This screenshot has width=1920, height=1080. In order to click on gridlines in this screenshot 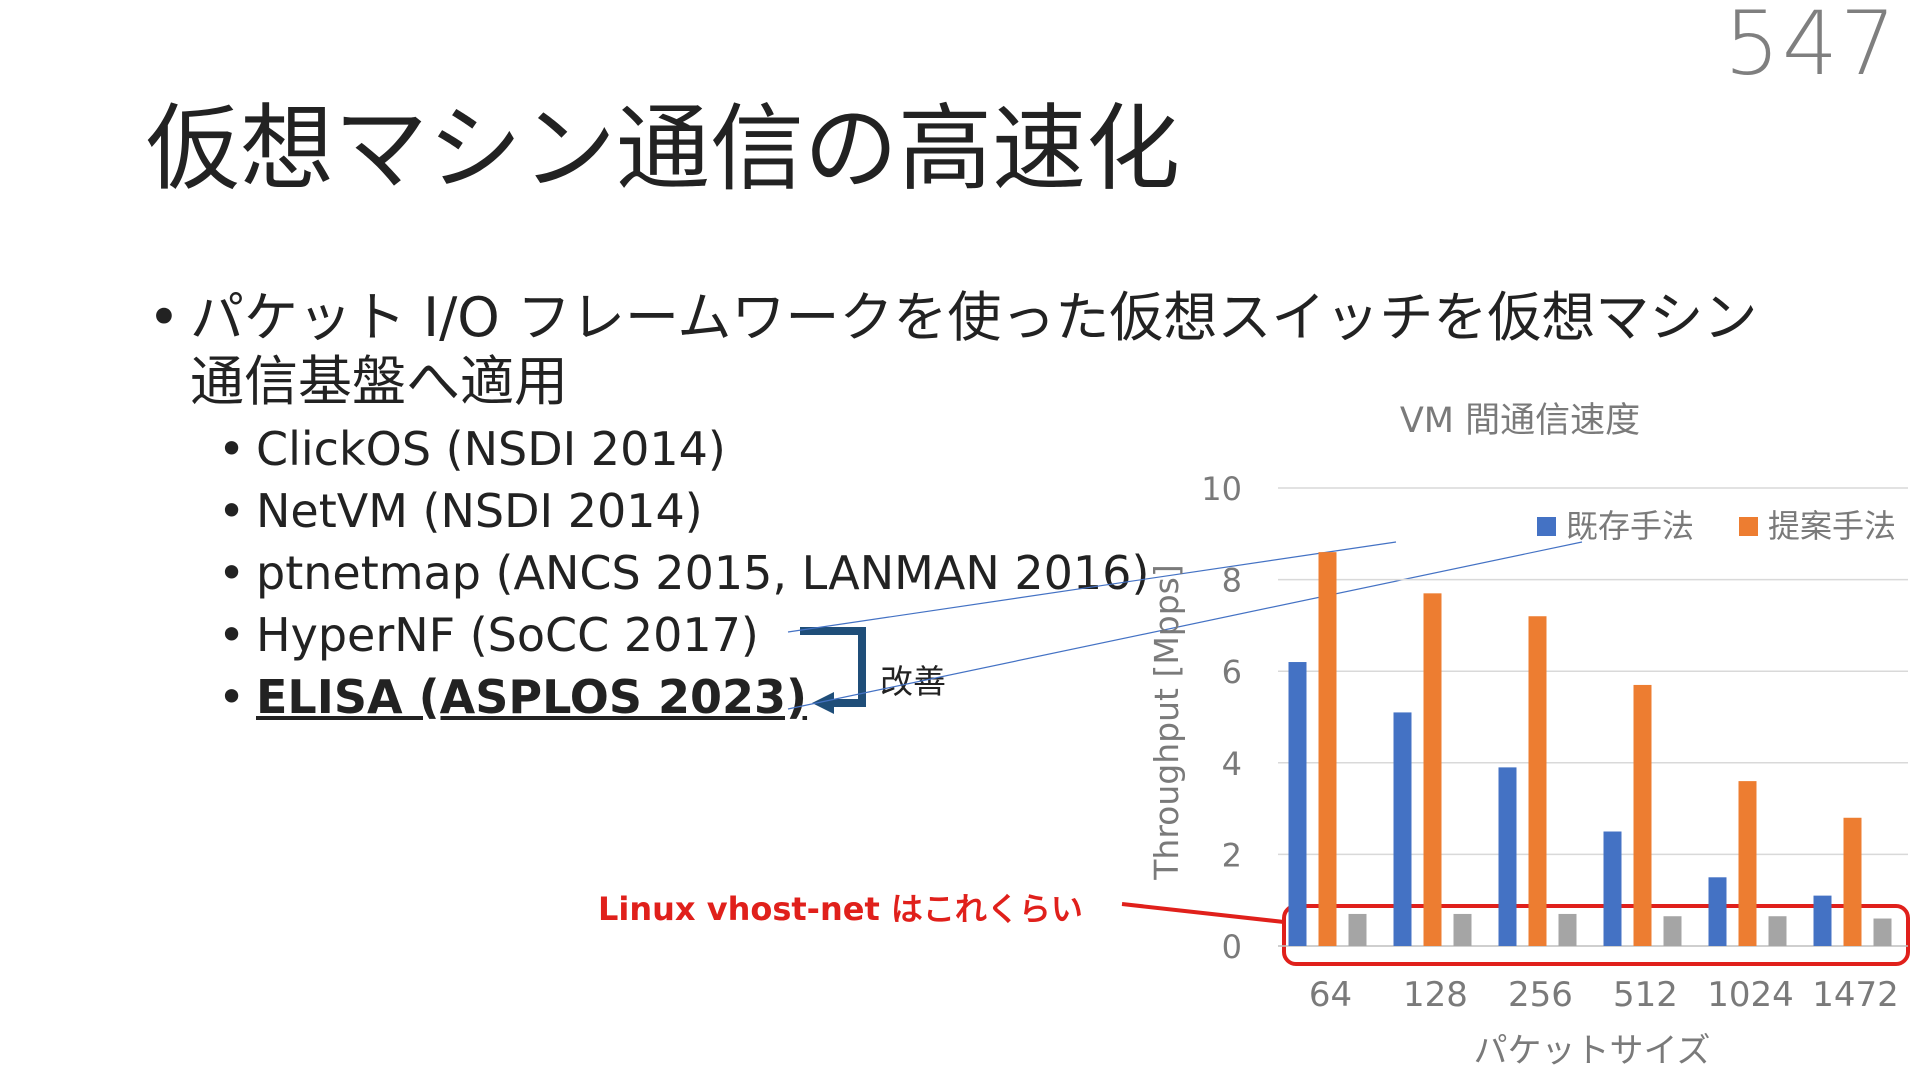, I will do `click(1593, 717)`.